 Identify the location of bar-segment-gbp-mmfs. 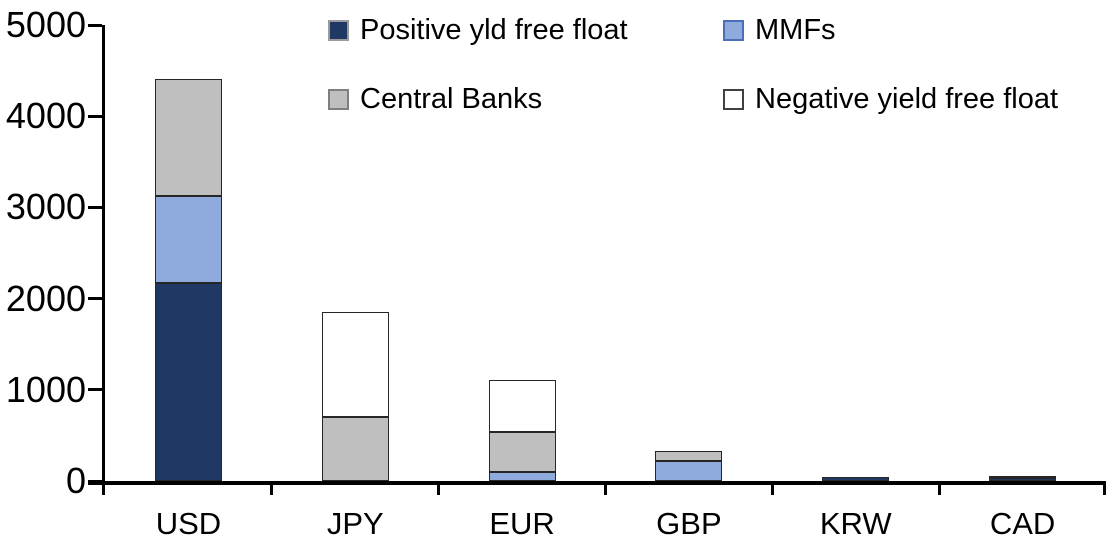
(689, 471).